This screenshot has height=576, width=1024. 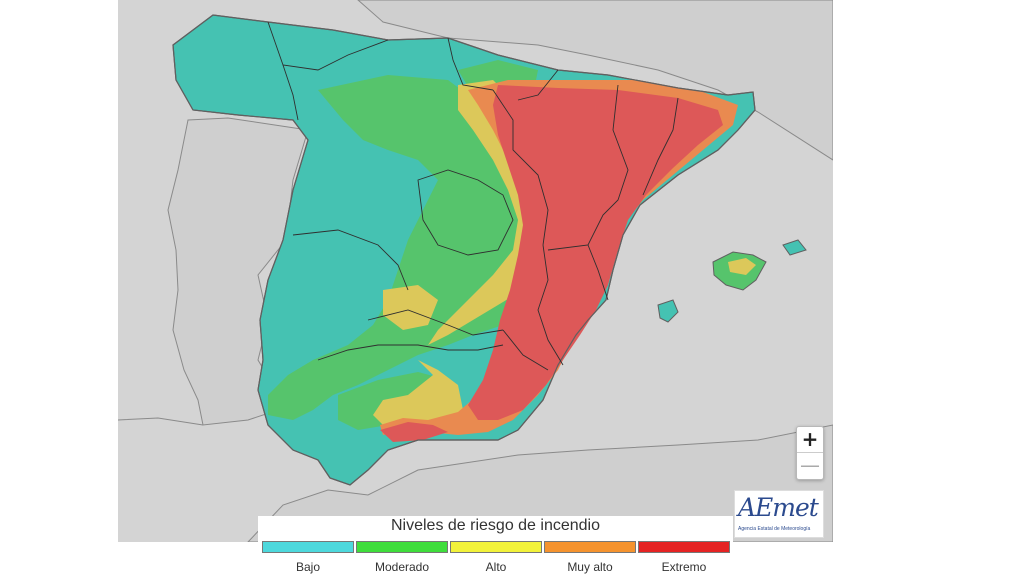 I want to click on zone-alto, so click(x=460, y=256).